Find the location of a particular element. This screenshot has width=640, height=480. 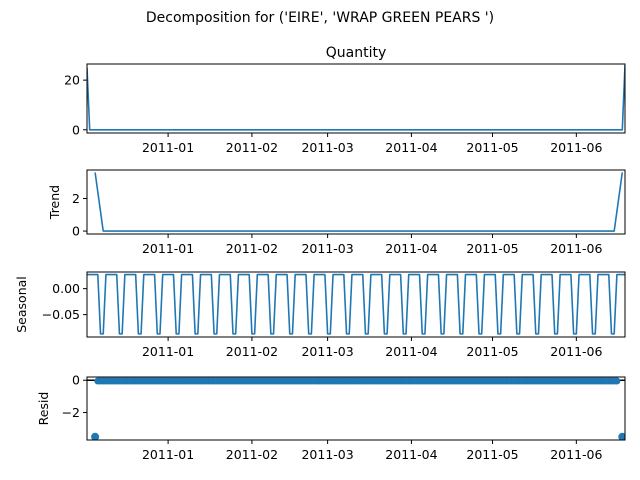

trend-xtick-label: 2011-05 is located at coordinates (492, 248).